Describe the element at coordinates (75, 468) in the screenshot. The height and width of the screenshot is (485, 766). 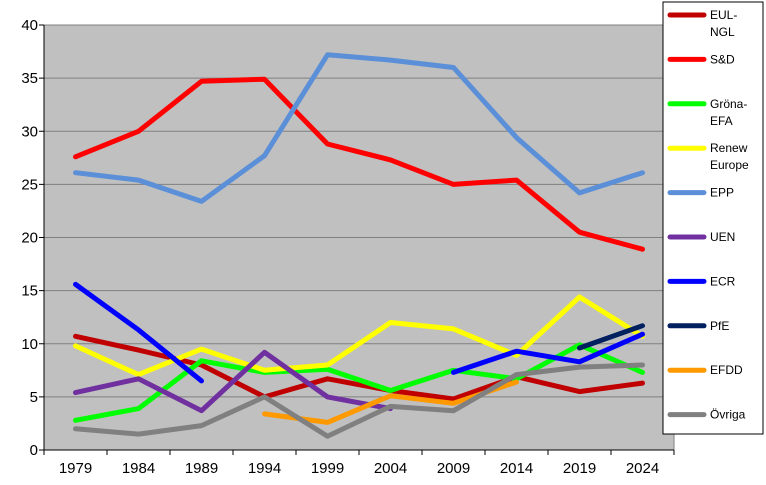
I see `x-tick-label: 1979` at that location.